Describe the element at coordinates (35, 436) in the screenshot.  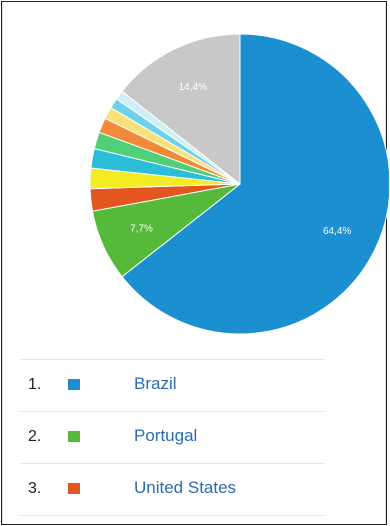
I see `legend-rank: 2.` at that location.